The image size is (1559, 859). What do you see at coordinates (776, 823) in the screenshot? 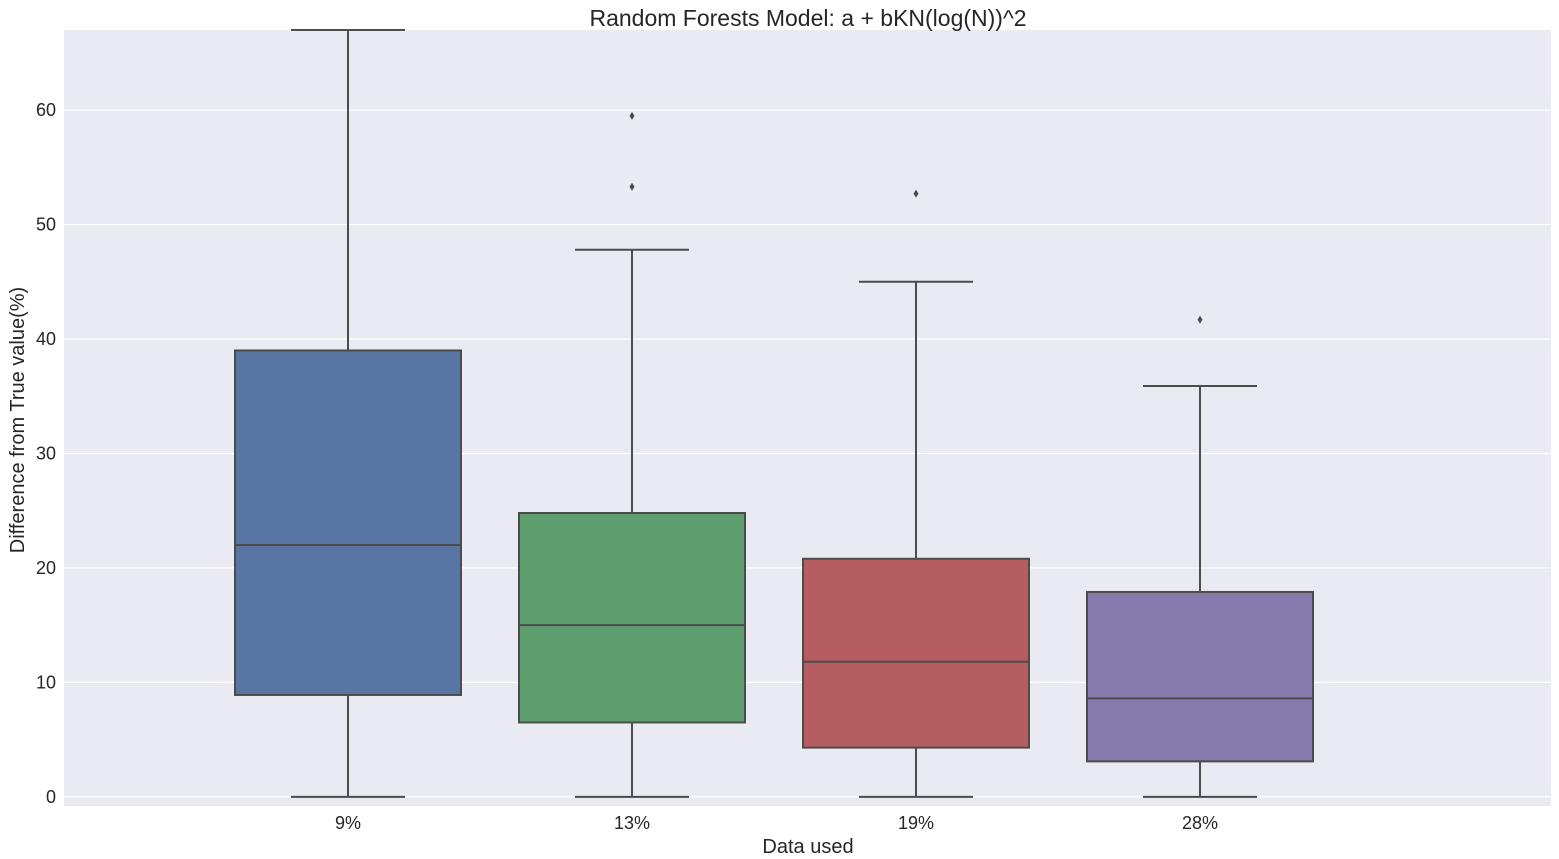
I see `x-axis-ticks: 9% 13% 19% 28%` at bounding box center [776, 823].